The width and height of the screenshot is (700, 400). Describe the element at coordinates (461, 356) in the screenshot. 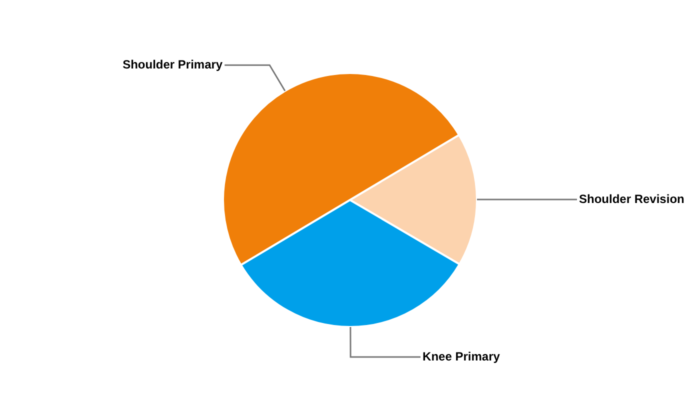

I see `slice-label: Knee Primary` at that location.